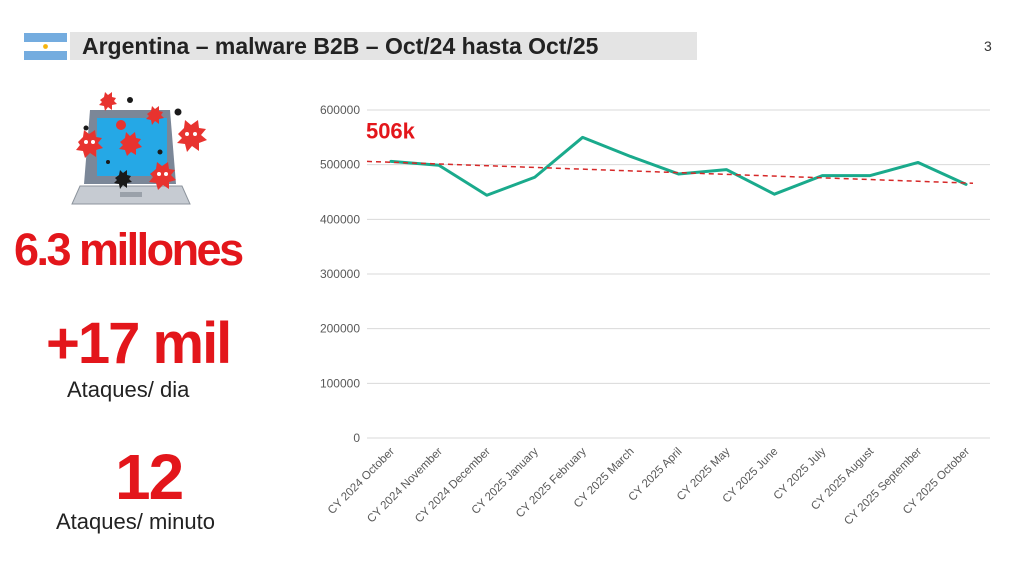 The width and height of the screenshot is (1024, 576). Describe the element at coordinates (128, 389) in the screenshot. I see `attacks-per-day-label: Ataques/ dia` at that location.